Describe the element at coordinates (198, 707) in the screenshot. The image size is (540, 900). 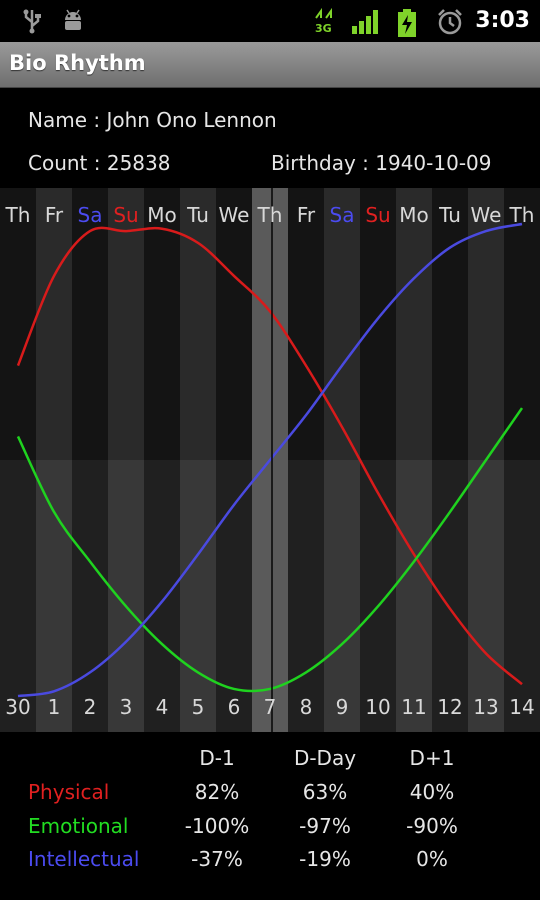
I see `date-label: 5` at that location.